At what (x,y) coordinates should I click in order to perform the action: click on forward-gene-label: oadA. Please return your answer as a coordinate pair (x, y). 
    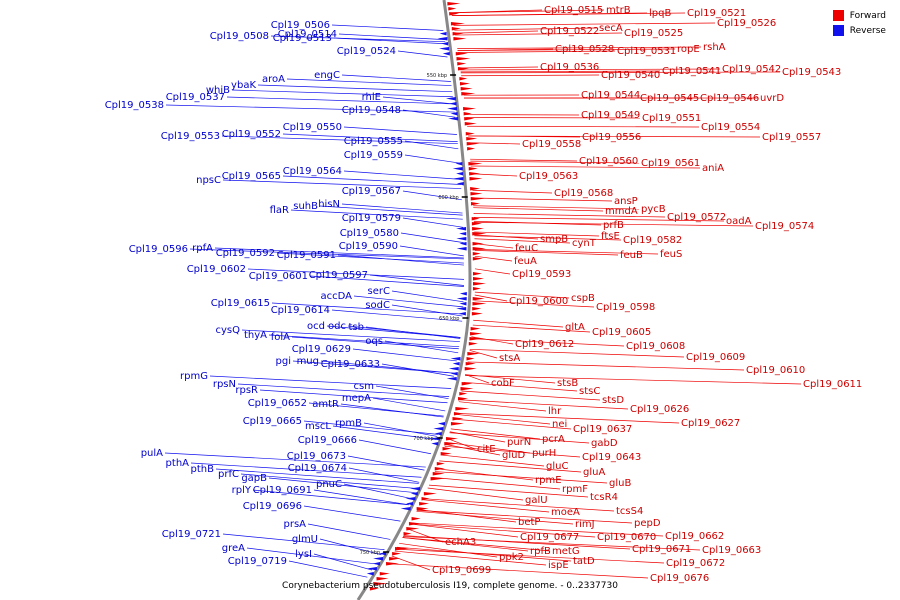
    Looking at the image, I should click on (739, 221).